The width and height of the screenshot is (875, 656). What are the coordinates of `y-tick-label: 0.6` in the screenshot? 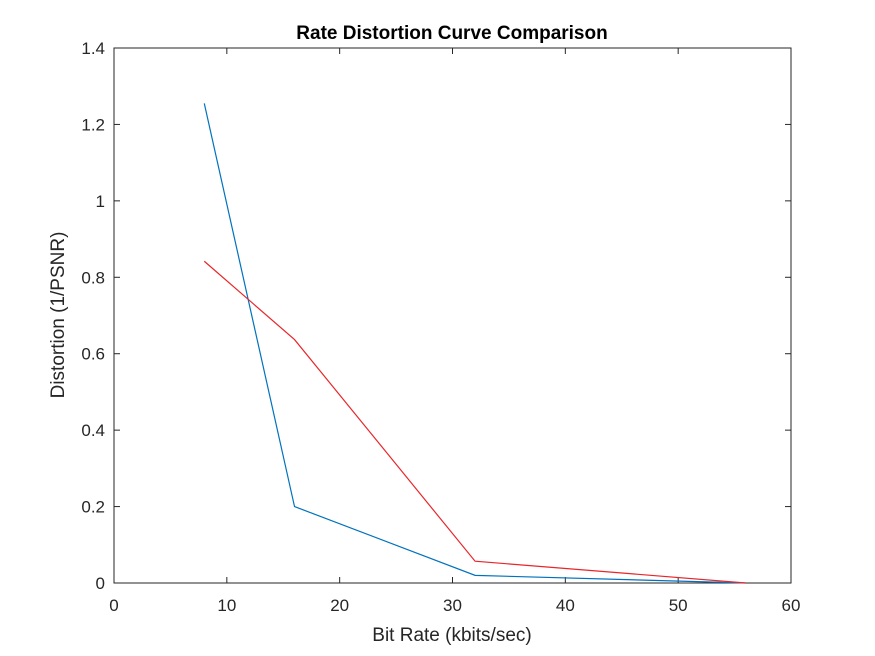 It's located at (93, 354).